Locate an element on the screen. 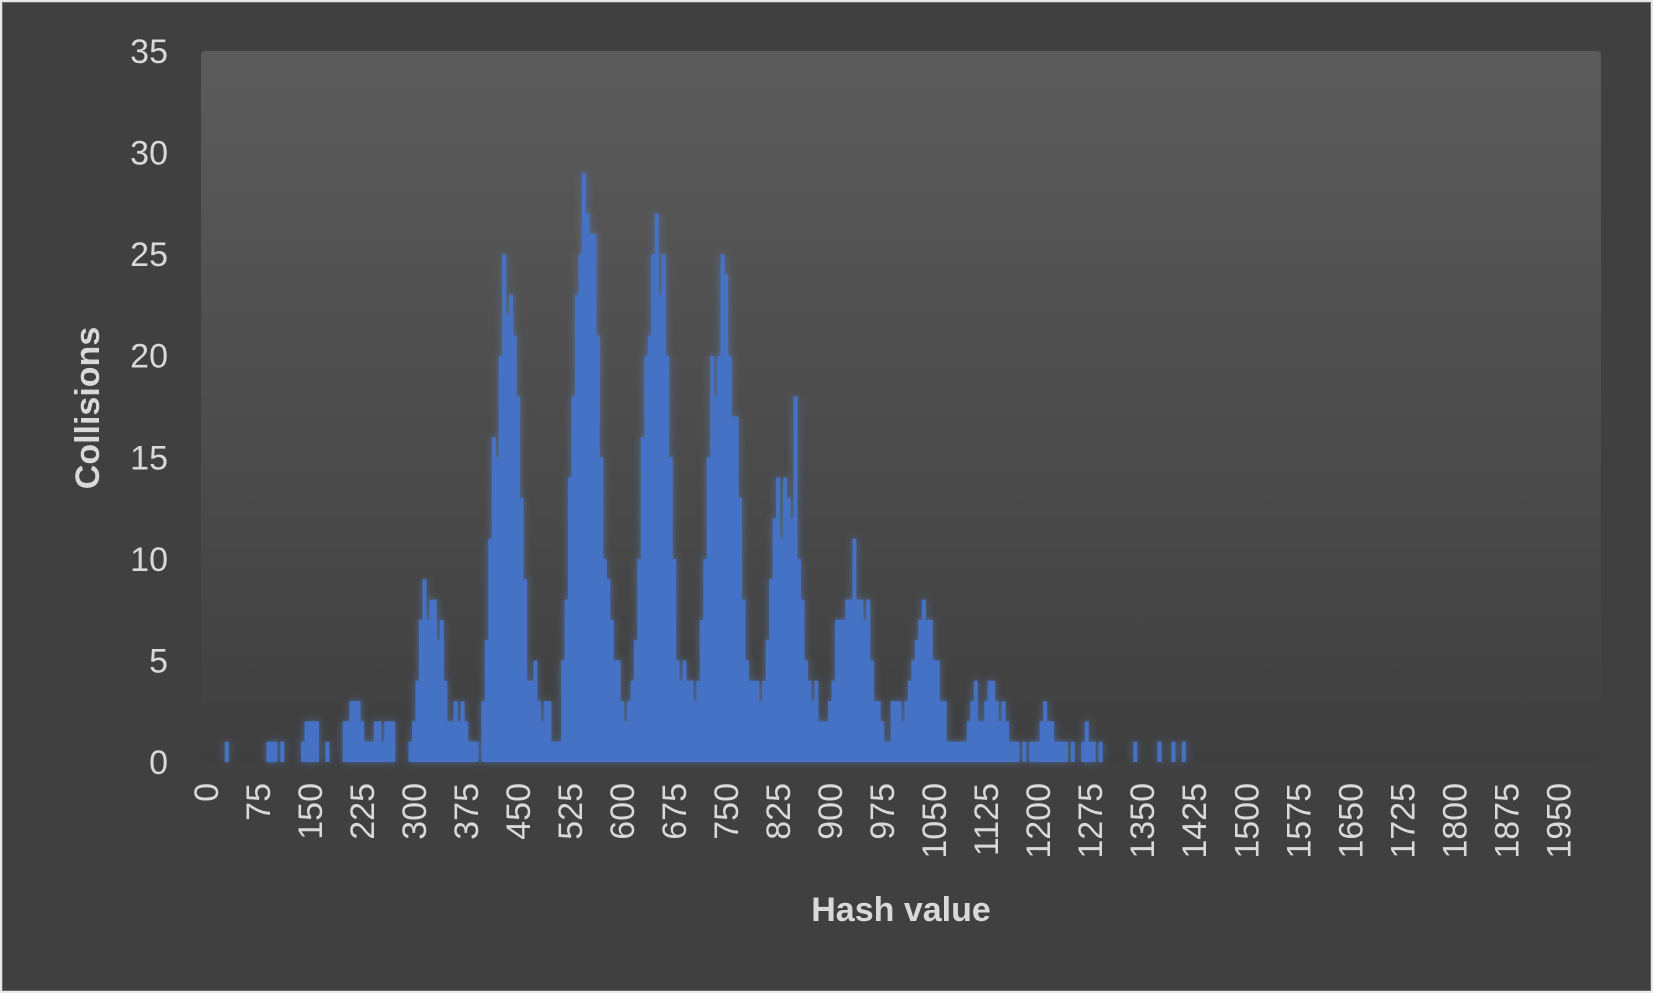  x-tick-label: 450 is located at coordinates (519, 811).